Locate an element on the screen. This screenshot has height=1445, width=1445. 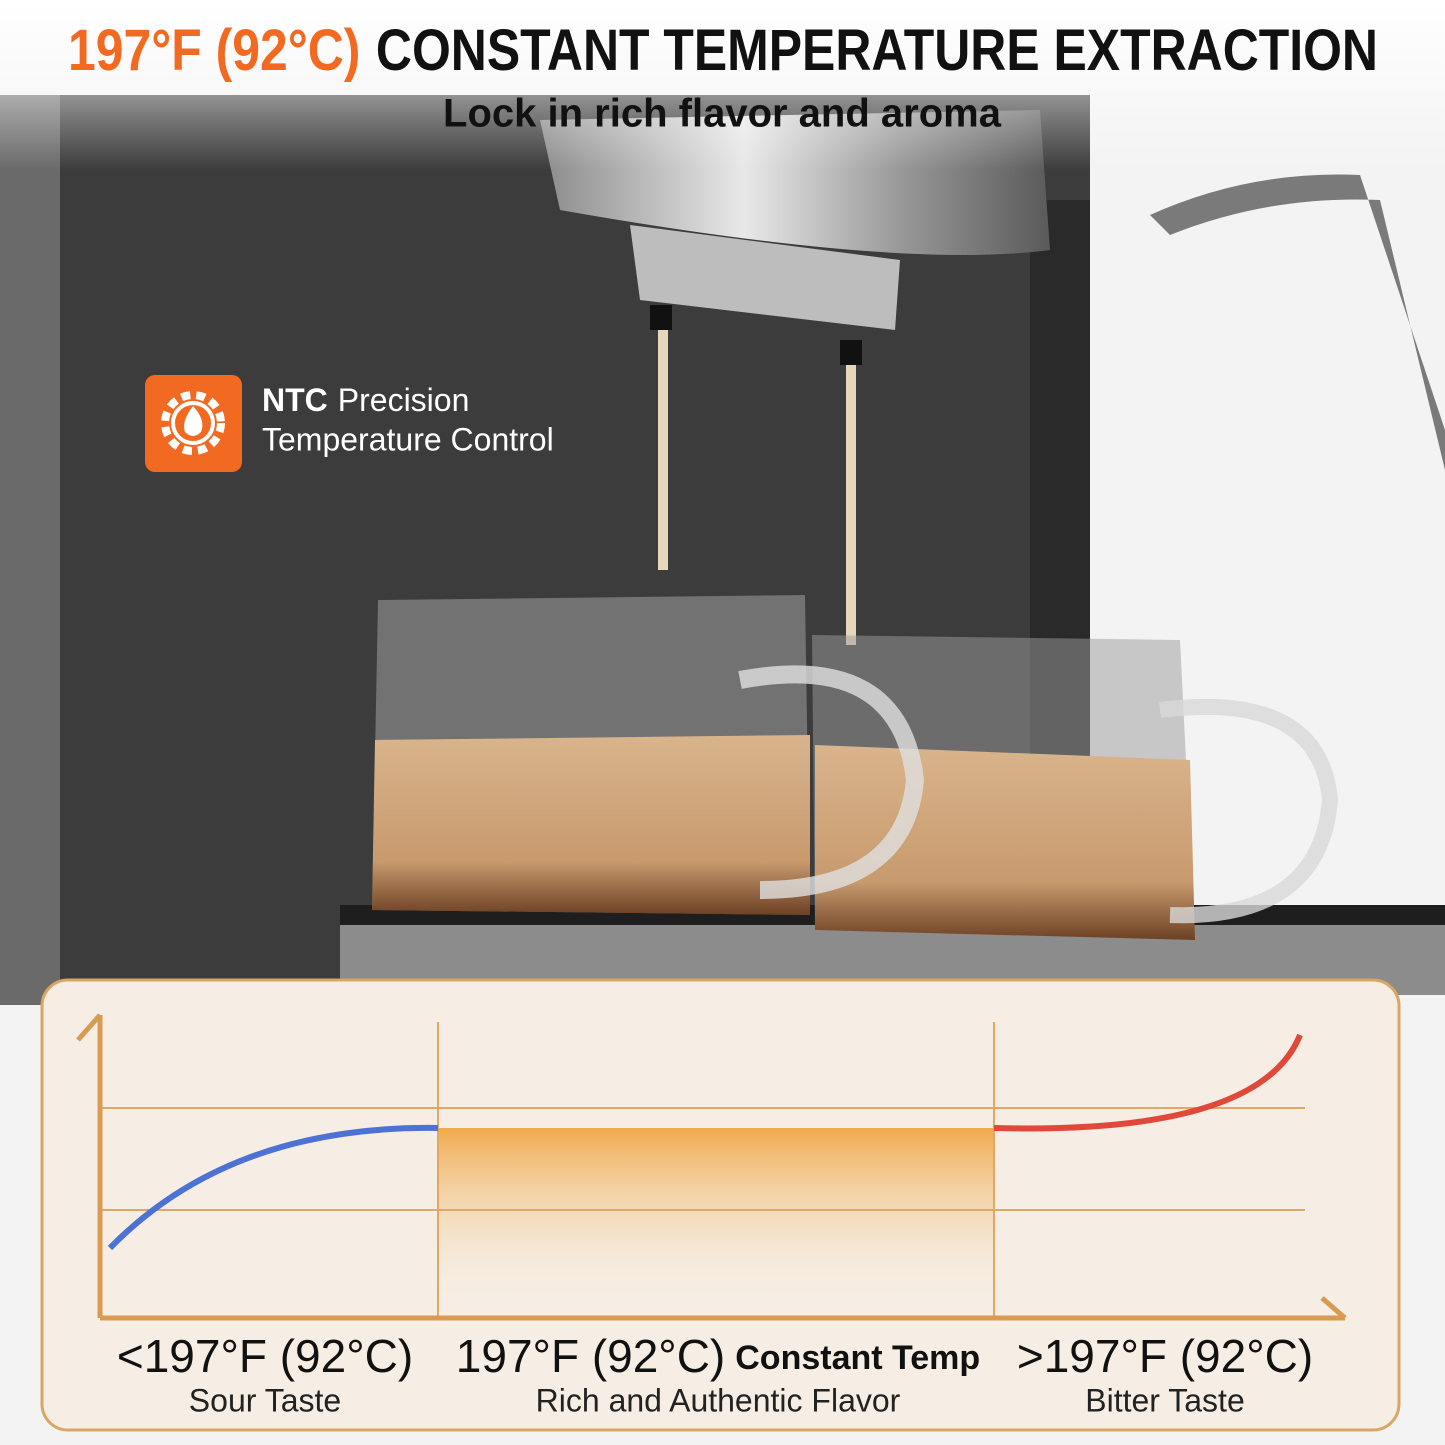
title-rest: CONSTANT TEMPERATURE EXTRACTION is located at coordinates (877, 50).